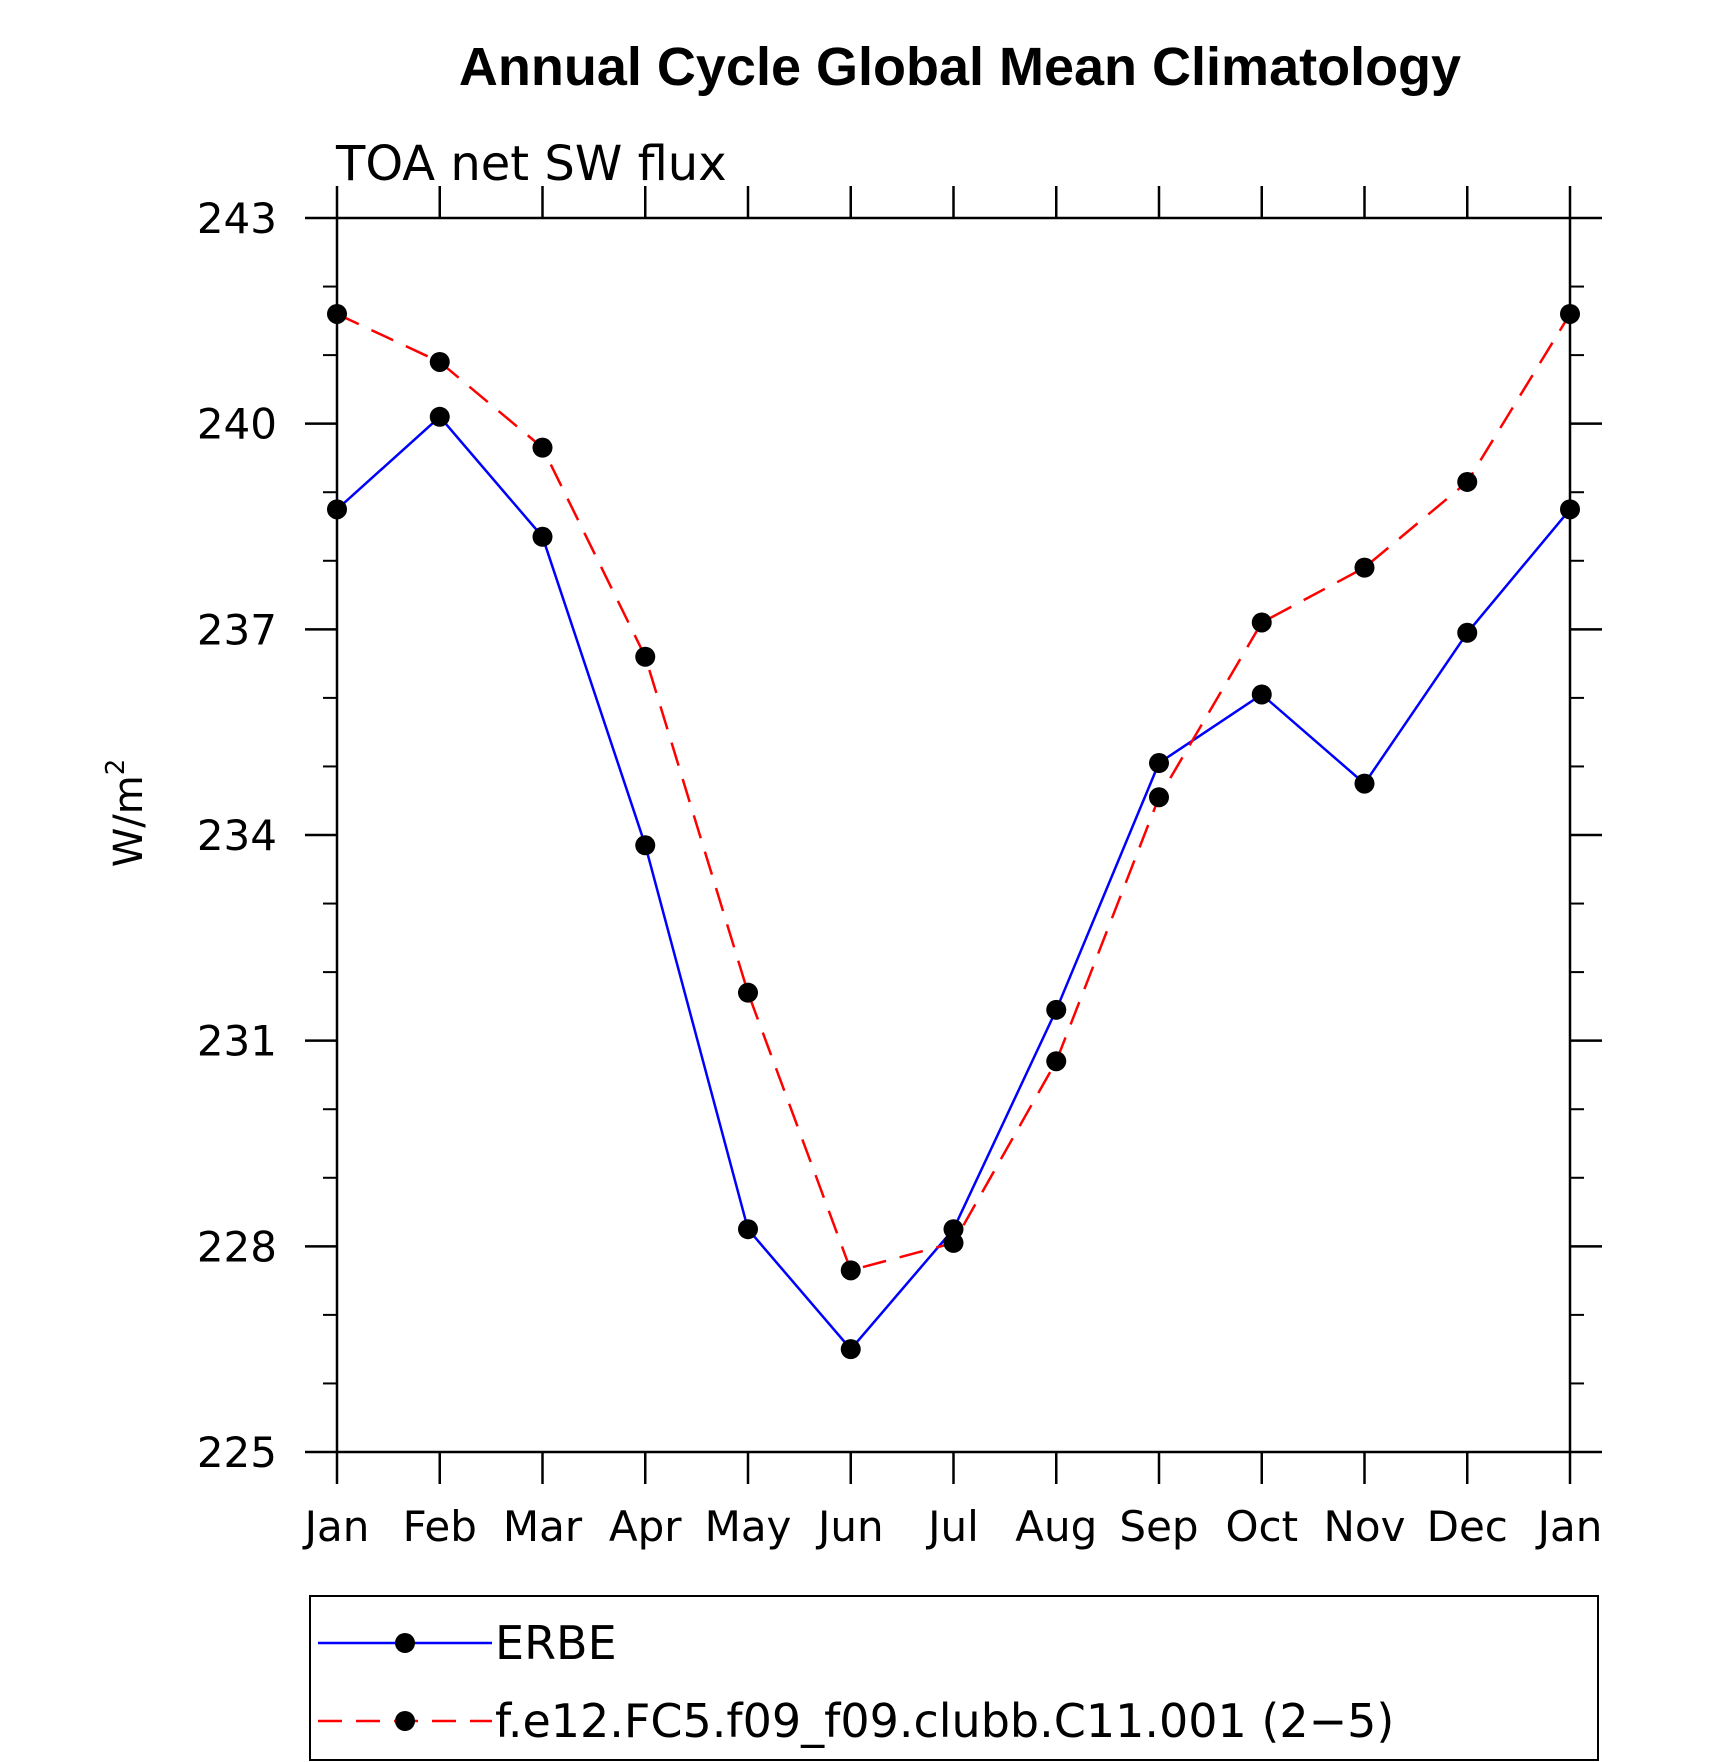 This screenshot has width=1710, height=1762. Describe the element at coordinates (1467, 1526) in the screenshot. I see `x-tick-label: Dec` at that location.